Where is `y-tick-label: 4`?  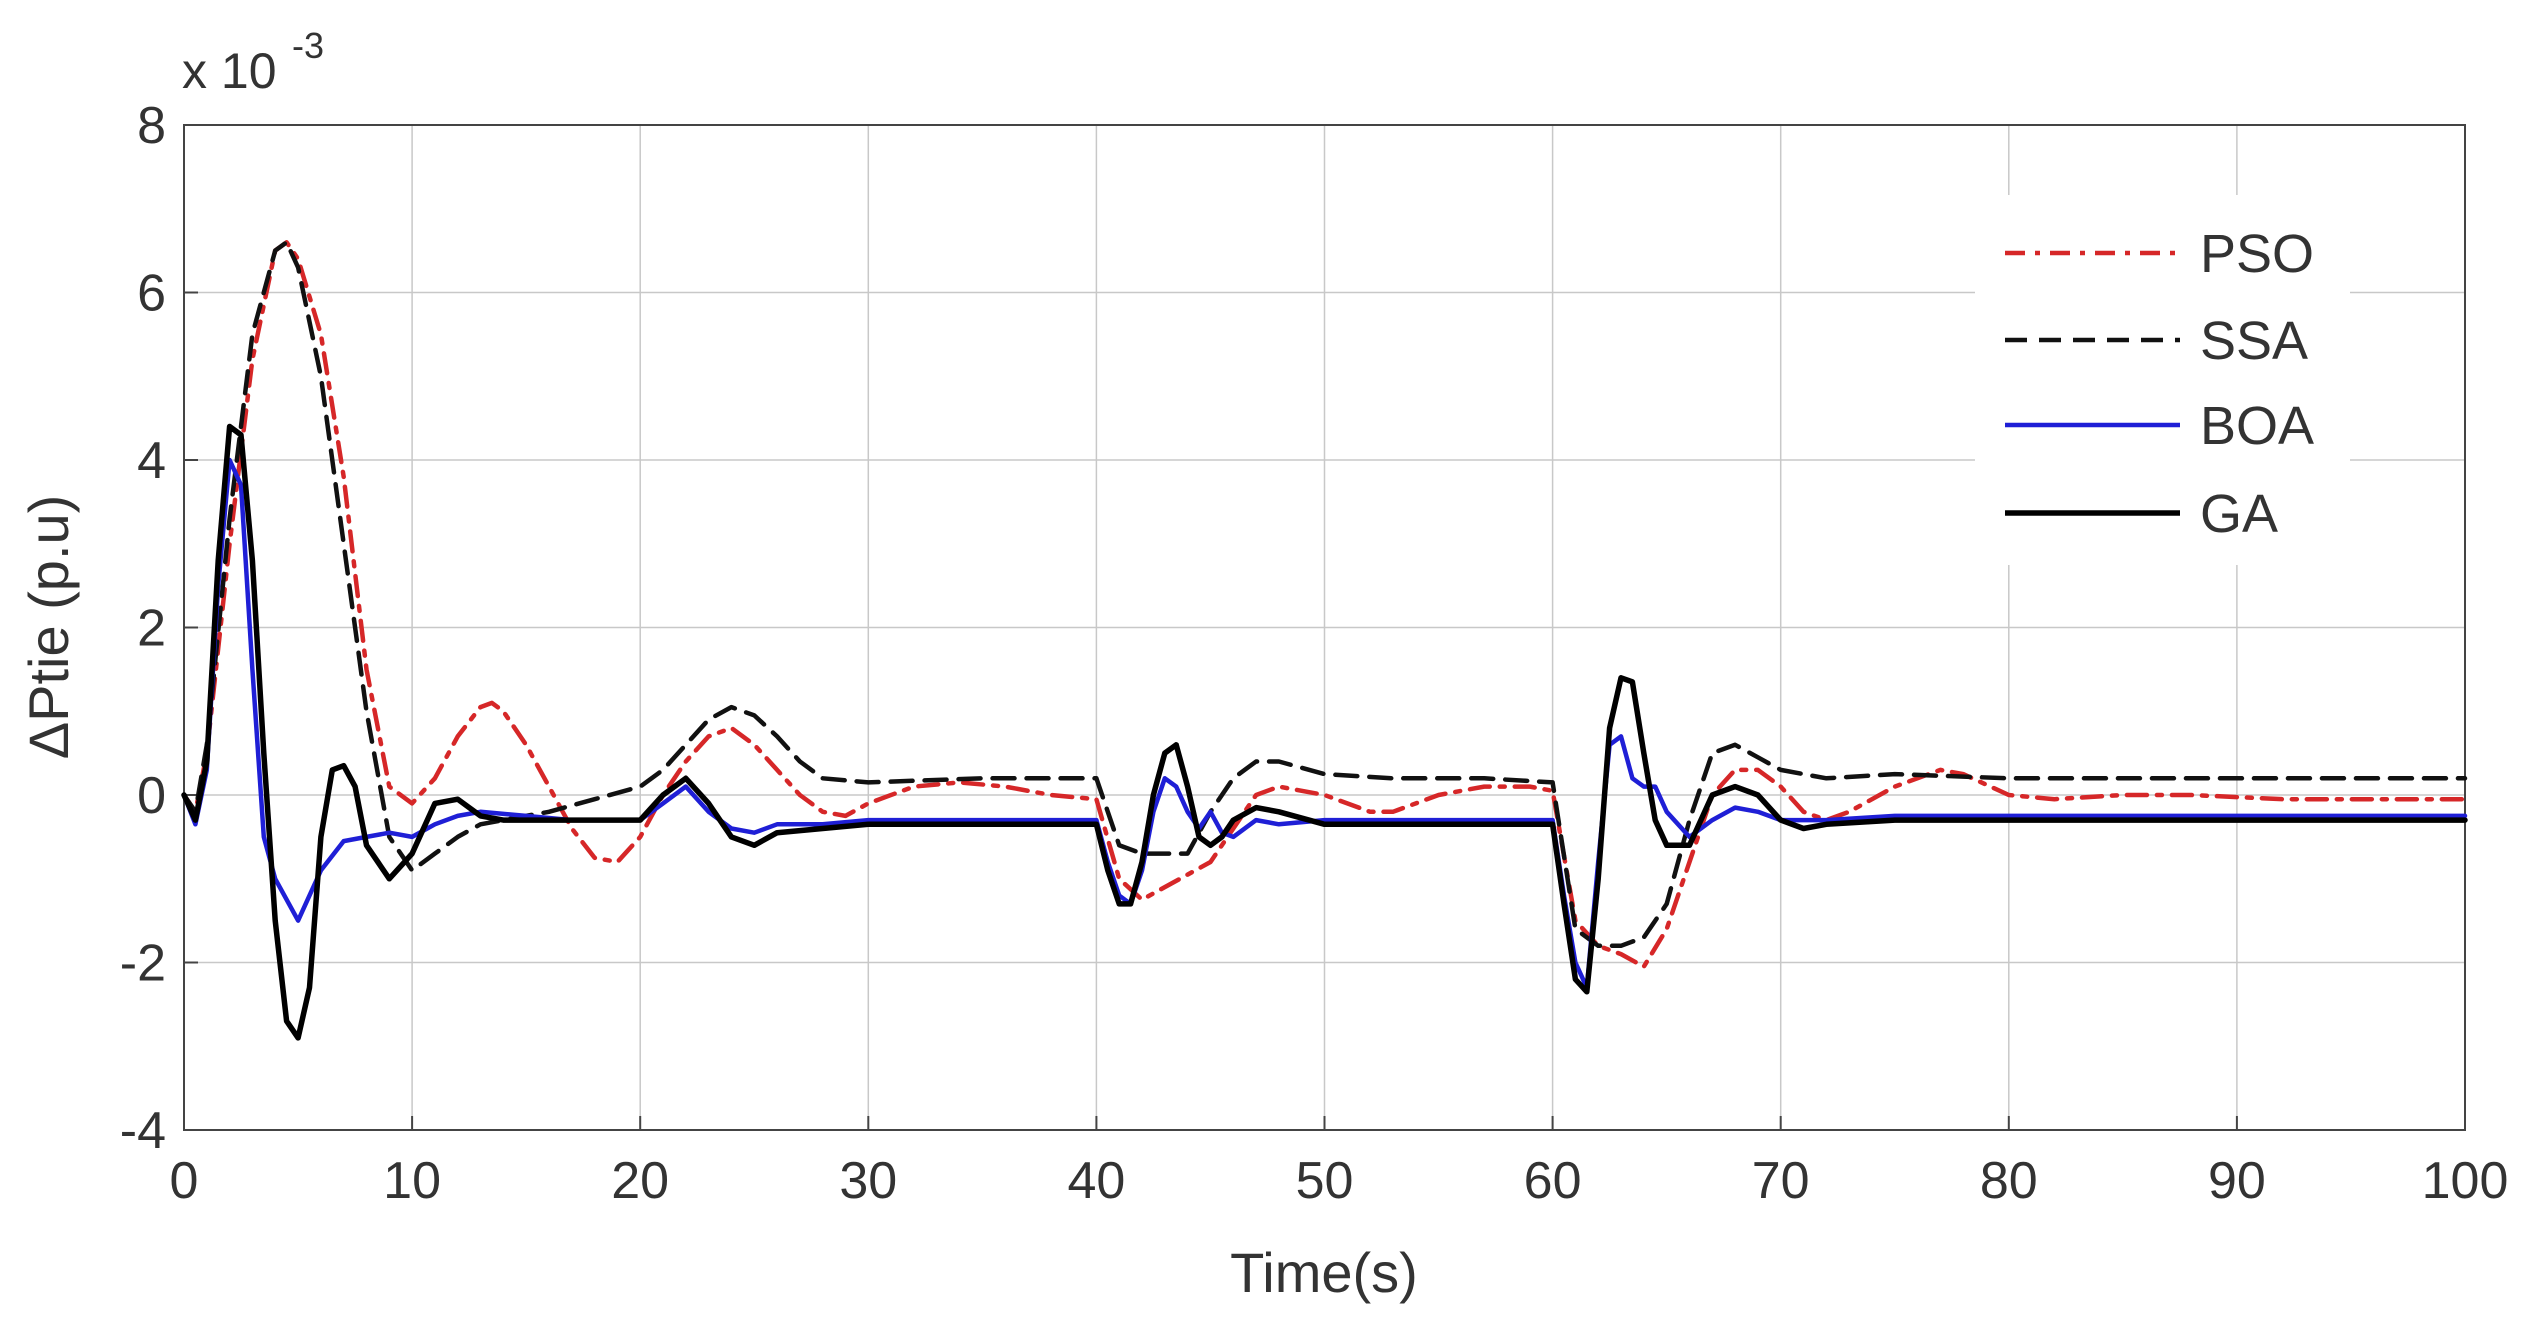
y-tick-label: 4 is located at coordinates (151, 461).